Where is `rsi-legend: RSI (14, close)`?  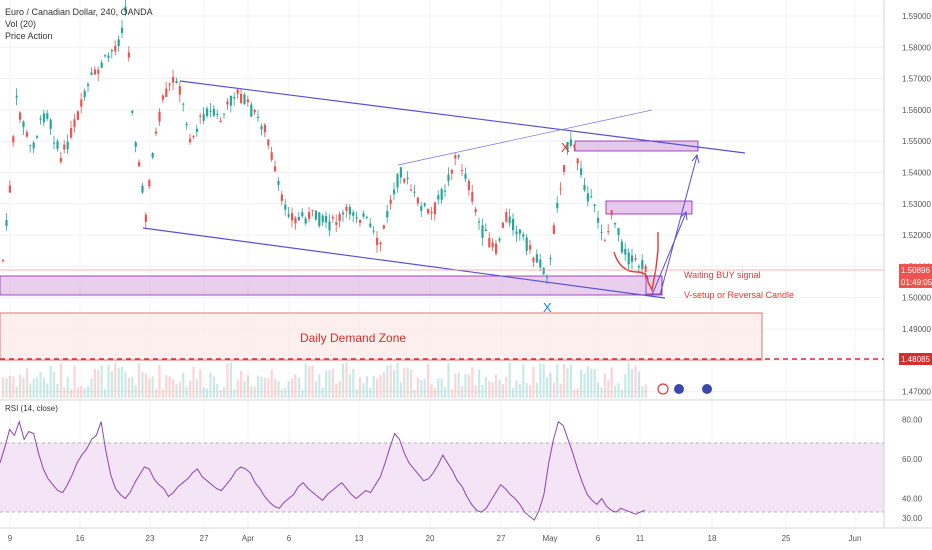
rsi-legend: RSI (14, close) is located at coordinates (31, 408).